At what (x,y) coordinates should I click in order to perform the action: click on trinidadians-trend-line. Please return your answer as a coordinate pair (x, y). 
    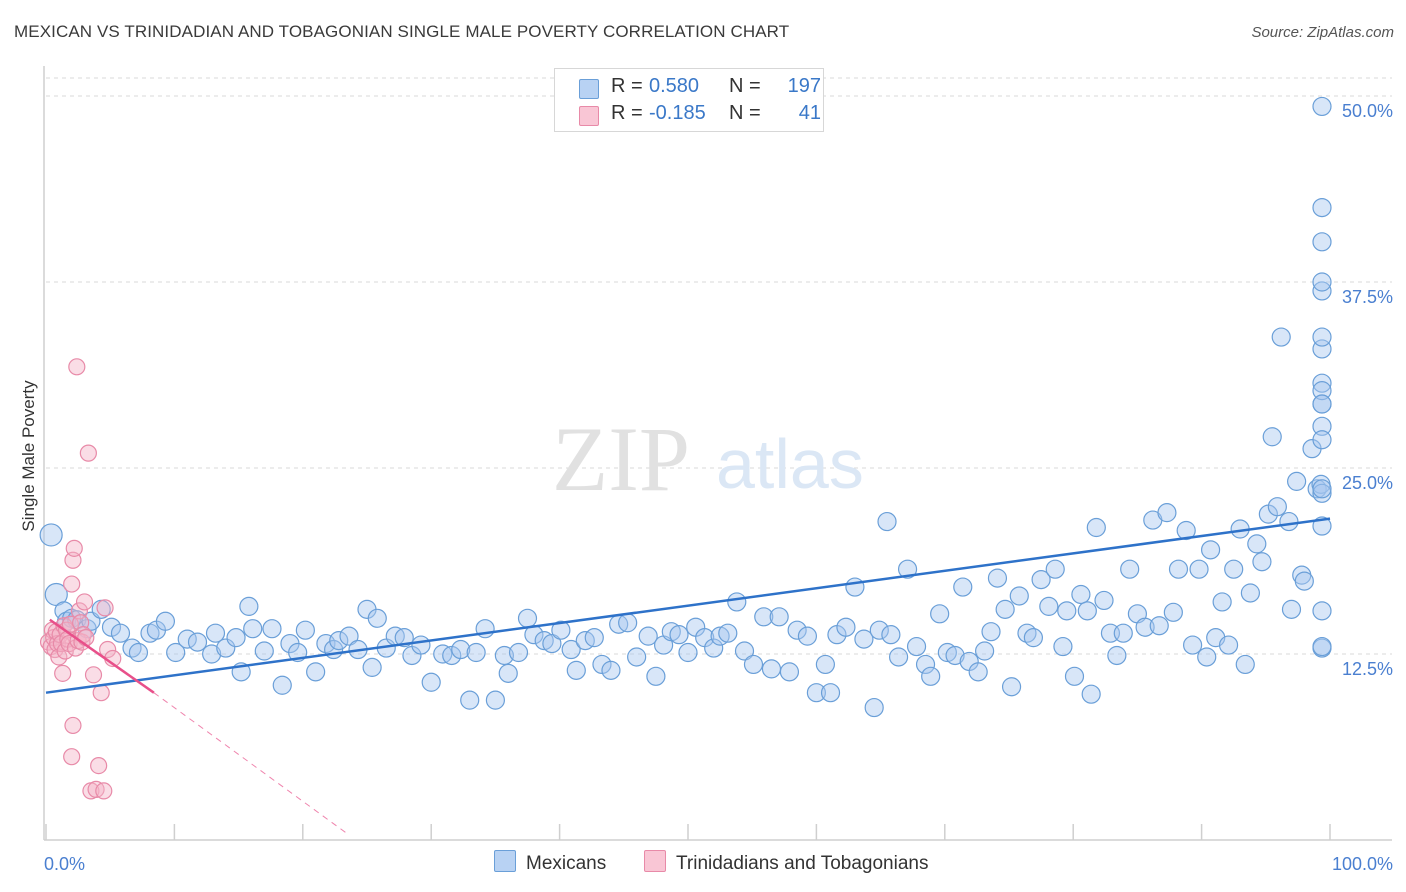
    Looking at the image, I should click on (102, 656).